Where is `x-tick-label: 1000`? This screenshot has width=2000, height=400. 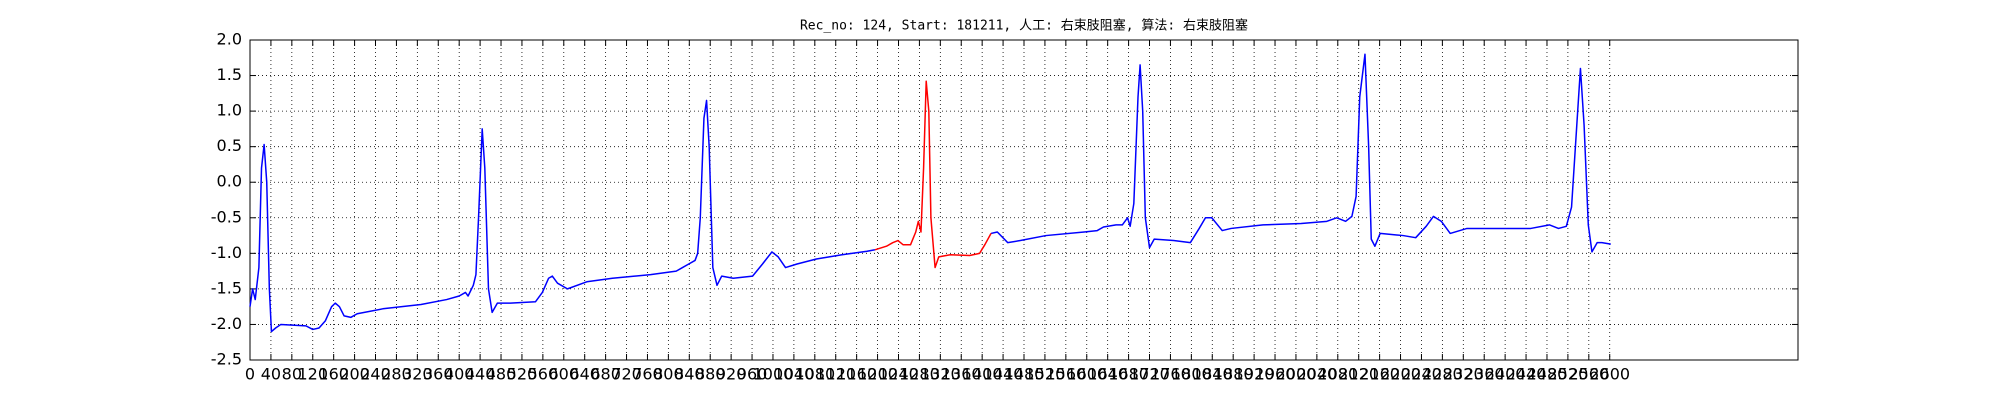 x-tick-label: 1000 is located at coordinates (773, 374).